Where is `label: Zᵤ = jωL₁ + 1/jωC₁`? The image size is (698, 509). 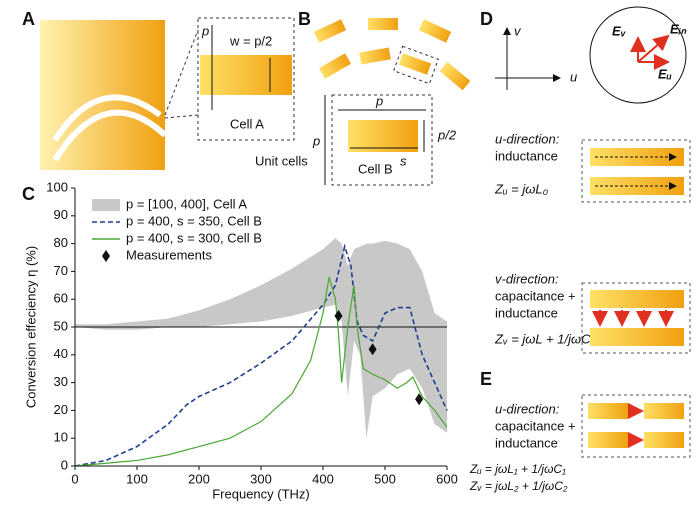
label: Zᵤ = jωL₁ + 1/jωC₁ is located at coordinates (517, 469).